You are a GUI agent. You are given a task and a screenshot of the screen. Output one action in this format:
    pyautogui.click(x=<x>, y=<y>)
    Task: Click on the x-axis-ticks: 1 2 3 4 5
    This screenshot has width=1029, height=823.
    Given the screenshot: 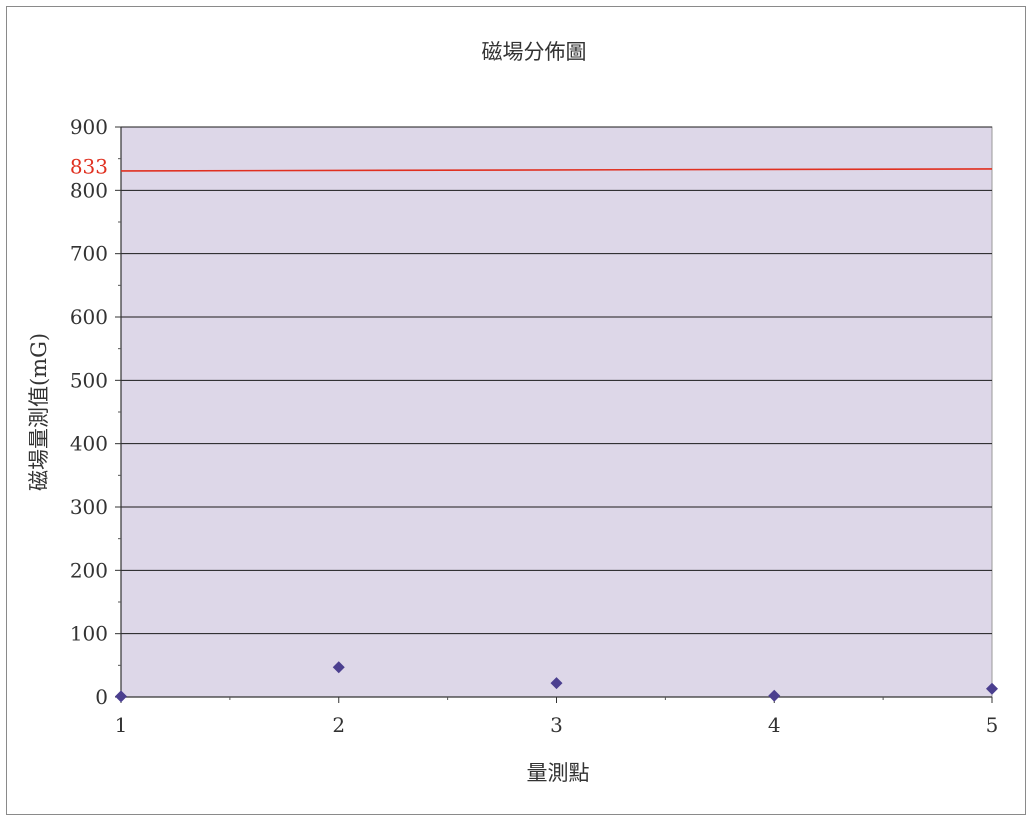 What is the action you would take?
    pyautogui.click(x=557, y=717)
    